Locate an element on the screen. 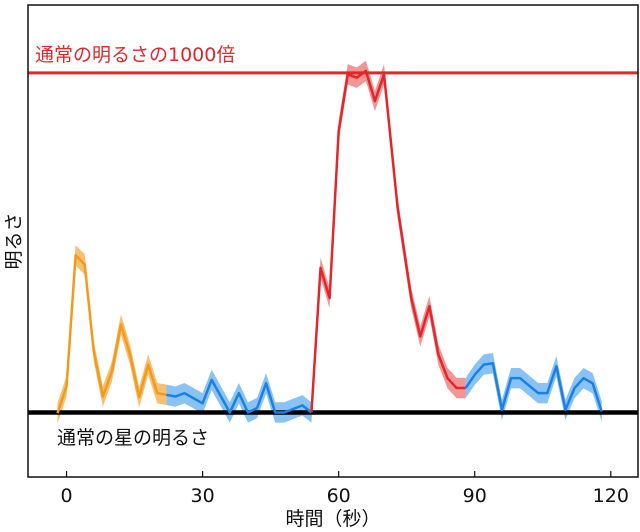 This screenshot has height=532, width=640. x-axis-title: 時間（秒） is located at coordinates (332, 519).